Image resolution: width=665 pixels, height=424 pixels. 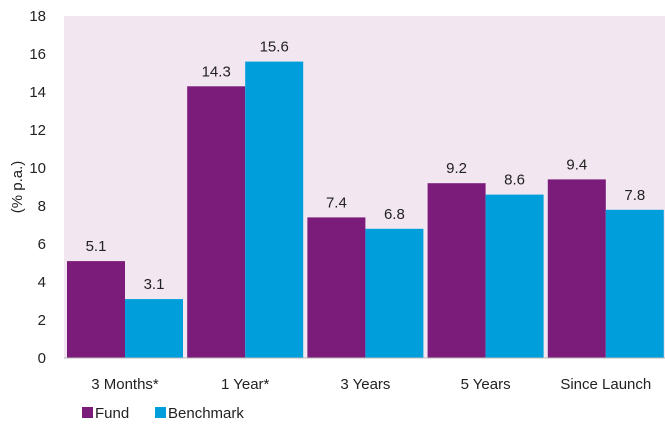 I want to click on data-label: 9.2, so click(x=456, y=168).